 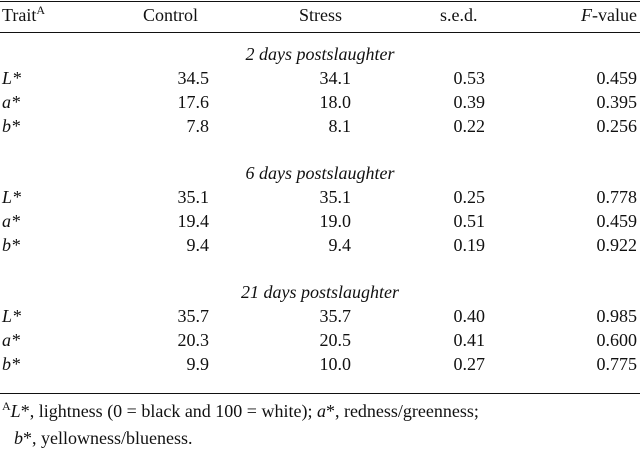 What do you see at coordinates (320, 173) in the screenshot?
I see `section-title: 6 days postslaughter` at bounding box center [320, 173].